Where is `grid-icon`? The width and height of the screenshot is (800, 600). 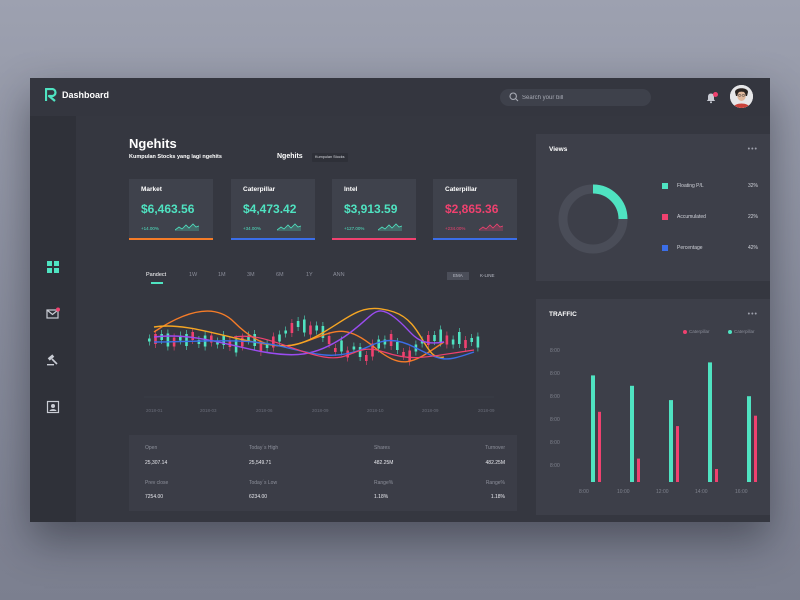
grid-icon is located at coordinates (53, 267).